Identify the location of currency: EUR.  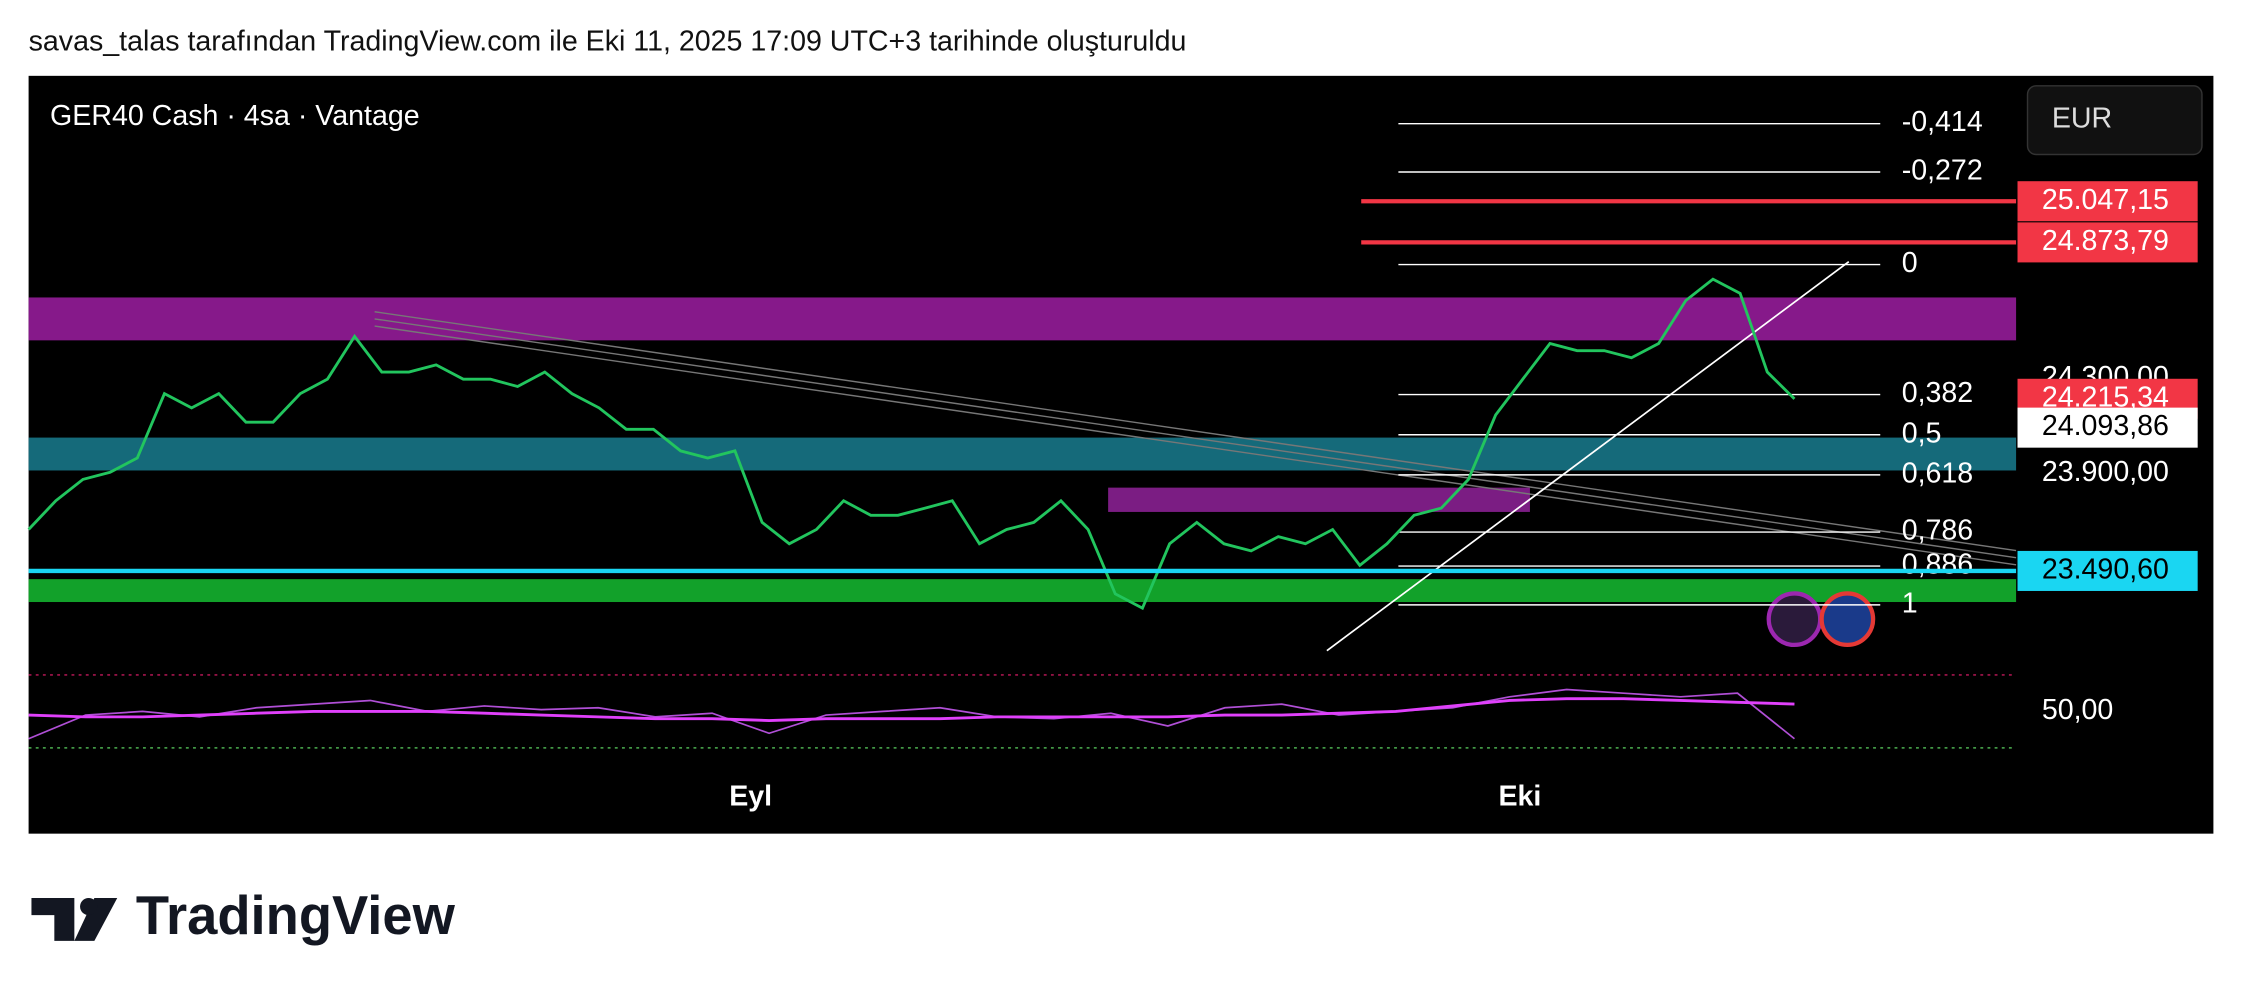
(2082, 119).